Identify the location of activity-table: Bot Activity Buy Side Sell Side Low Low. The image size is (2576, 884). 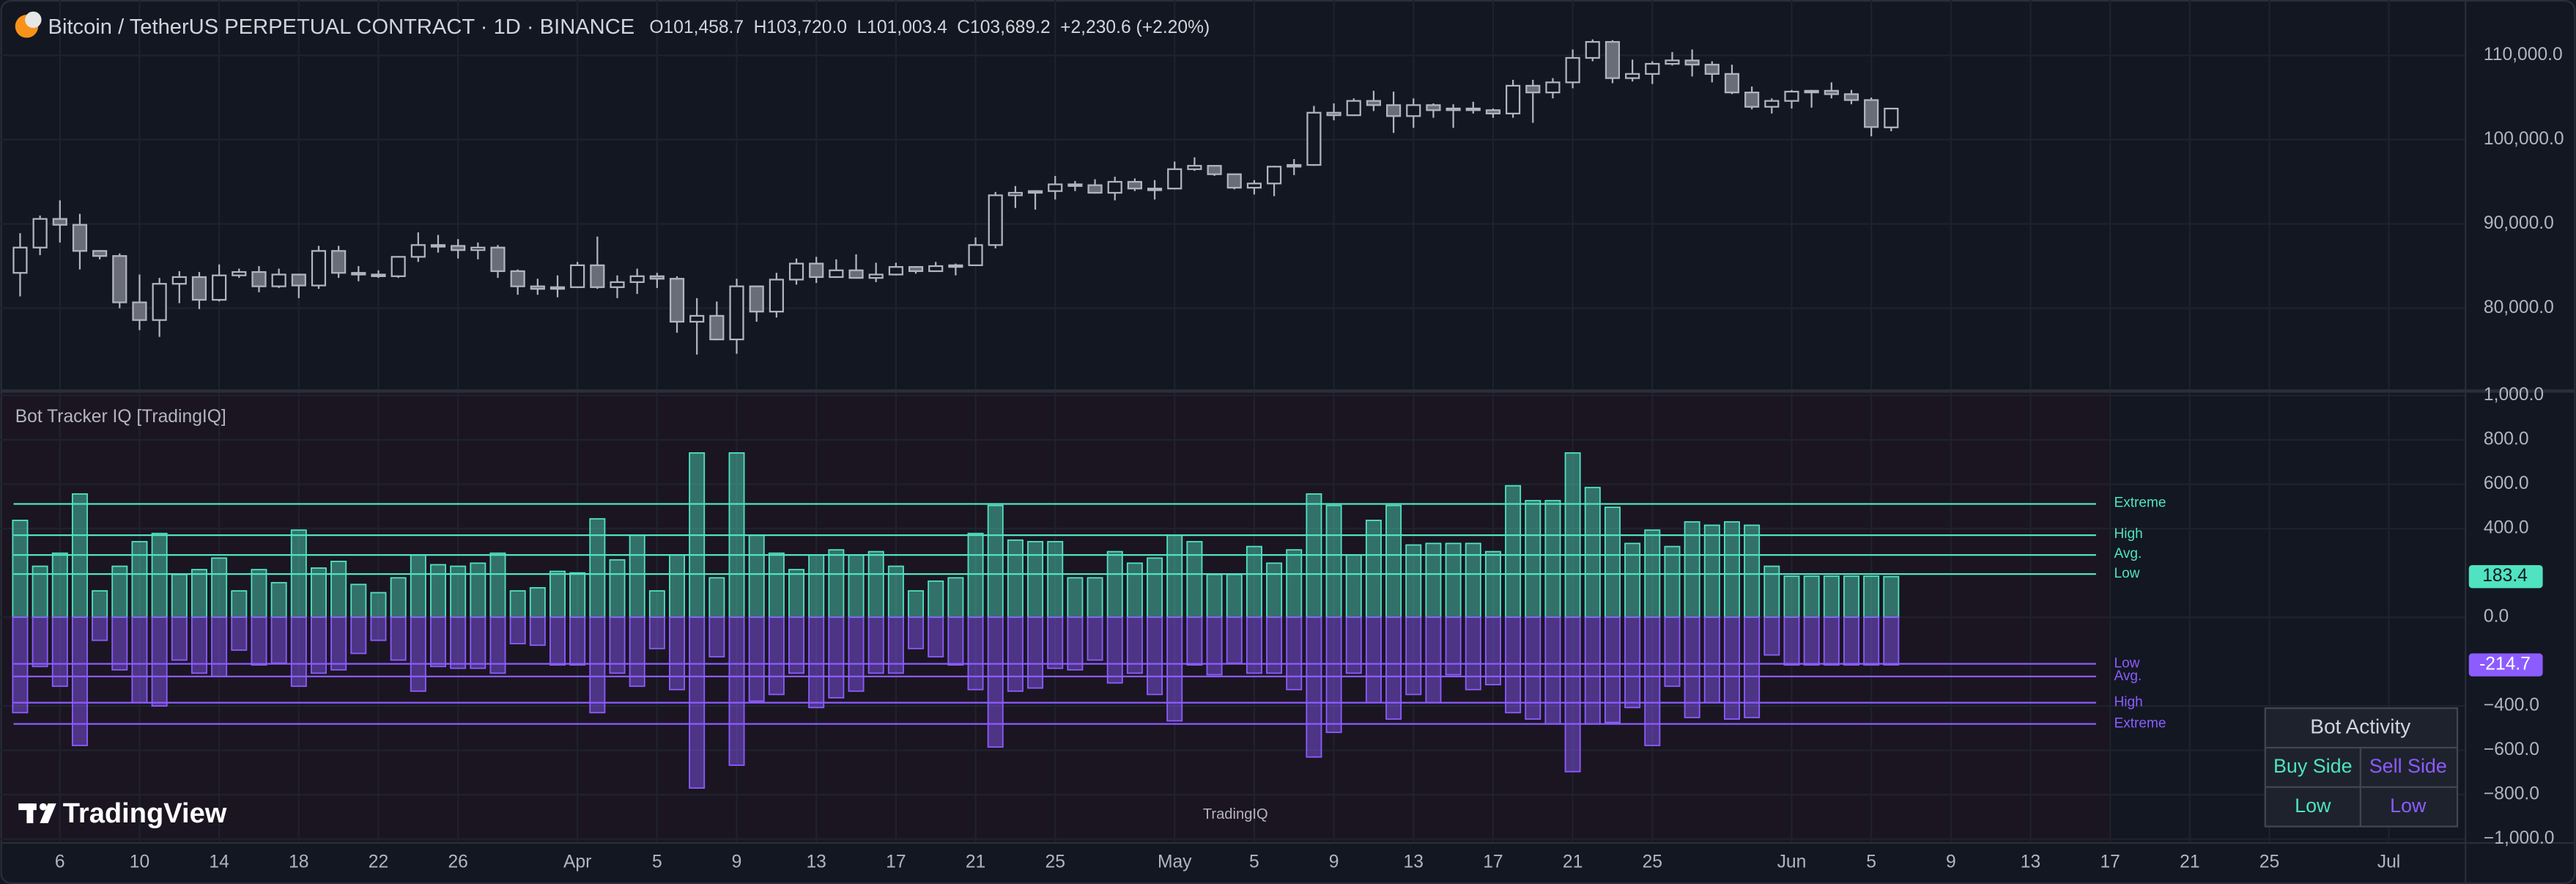
(2361, 767).